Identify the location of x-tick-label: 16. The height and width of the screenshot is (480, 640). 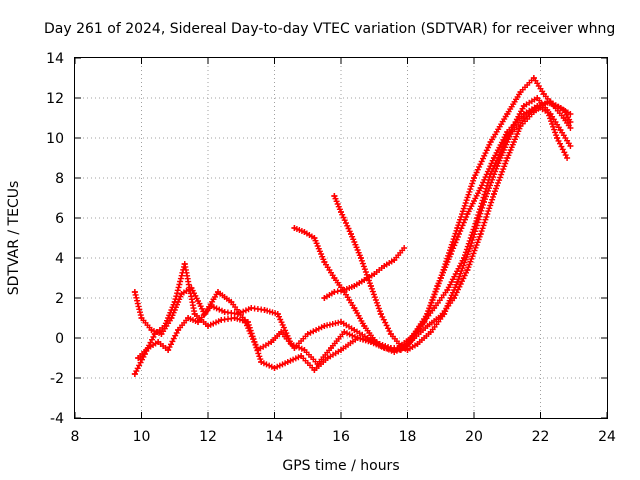
(341, 437).